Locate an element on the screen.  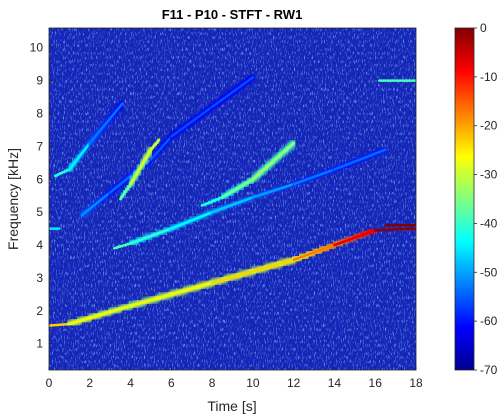
colorbar-tick-label: -10 is located at coordinates (489, 77).